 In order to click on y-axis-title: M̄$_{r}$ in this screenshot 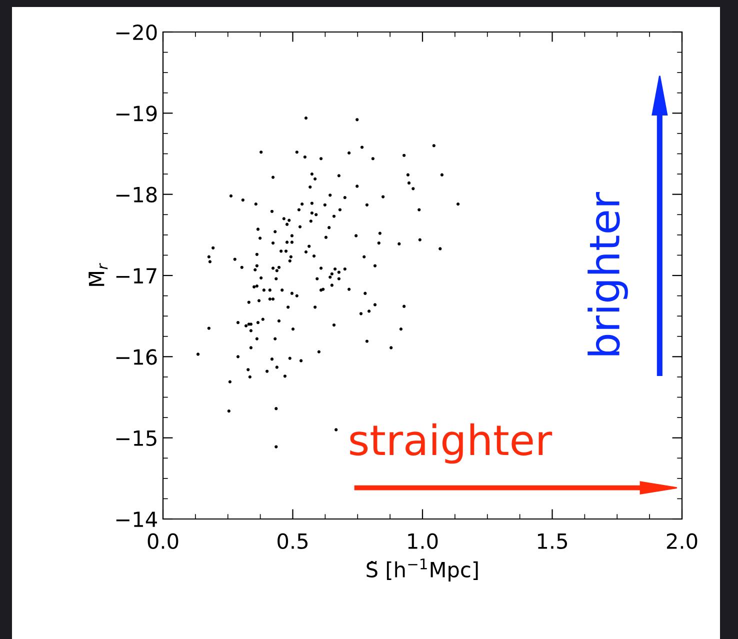, I will do `click(98, 274)`.